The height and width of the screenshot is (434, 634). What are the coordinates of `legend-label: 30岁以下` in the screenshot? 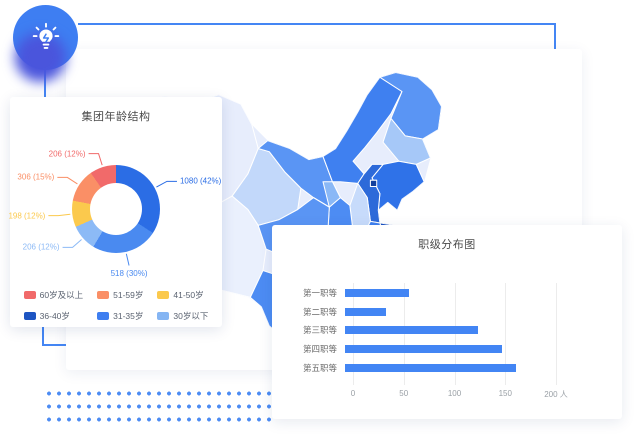 It's located at (191, 316).